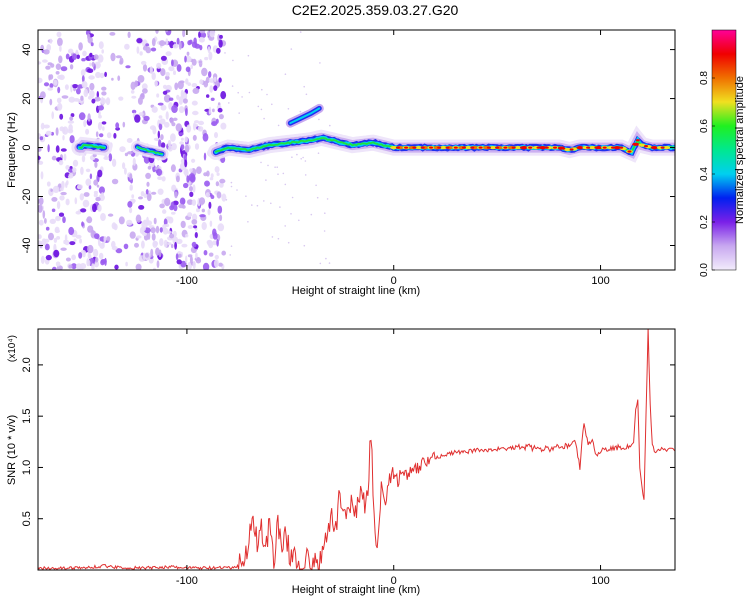  Describe the element at coordinates (724, 150) in the screenshot. I see `colorbar-gradient` at that location.